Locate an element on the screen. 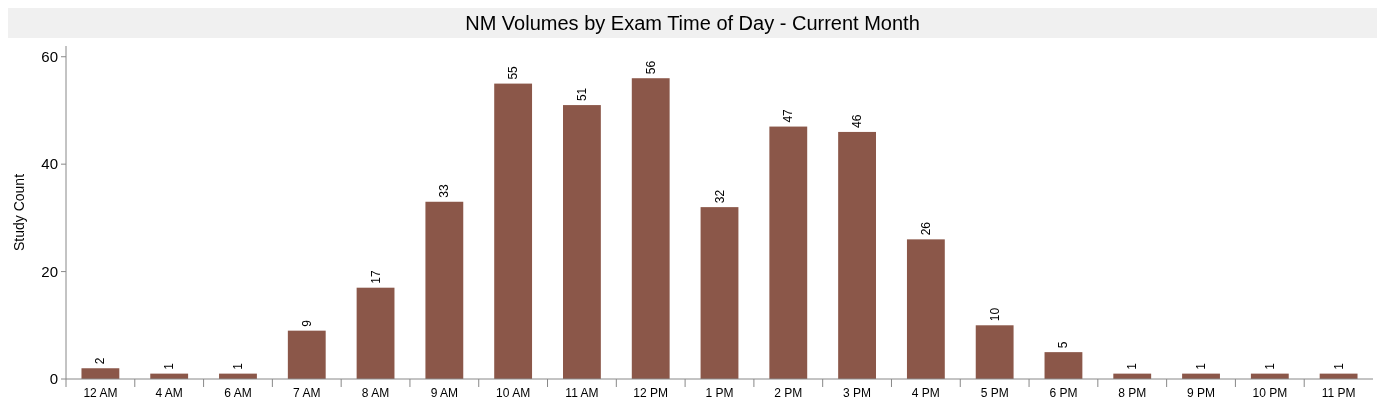 The image size is (1385, 417). x-tick-label: 8 PM is located at coordinates (1132, 393).